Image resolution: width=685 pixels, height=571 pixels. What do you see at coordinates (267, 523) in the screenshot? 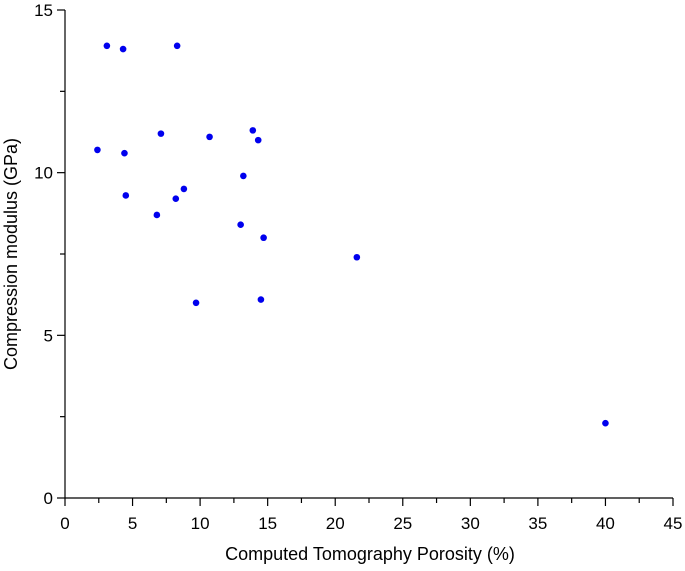
I see `x-tick-label: 15` at bounding box center [267, 523].